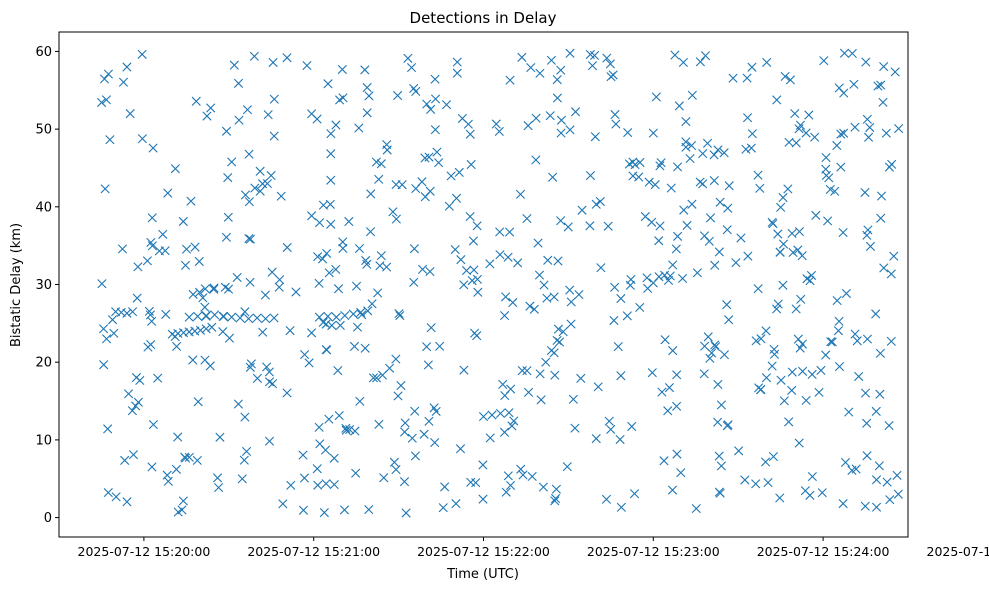 Image resolution: width=989 pixels, height=594 pixels. What do you see at coordinates (189, 317) in the screenshot?
I see `detection-point-track-b` at bounding box center [189, 317].